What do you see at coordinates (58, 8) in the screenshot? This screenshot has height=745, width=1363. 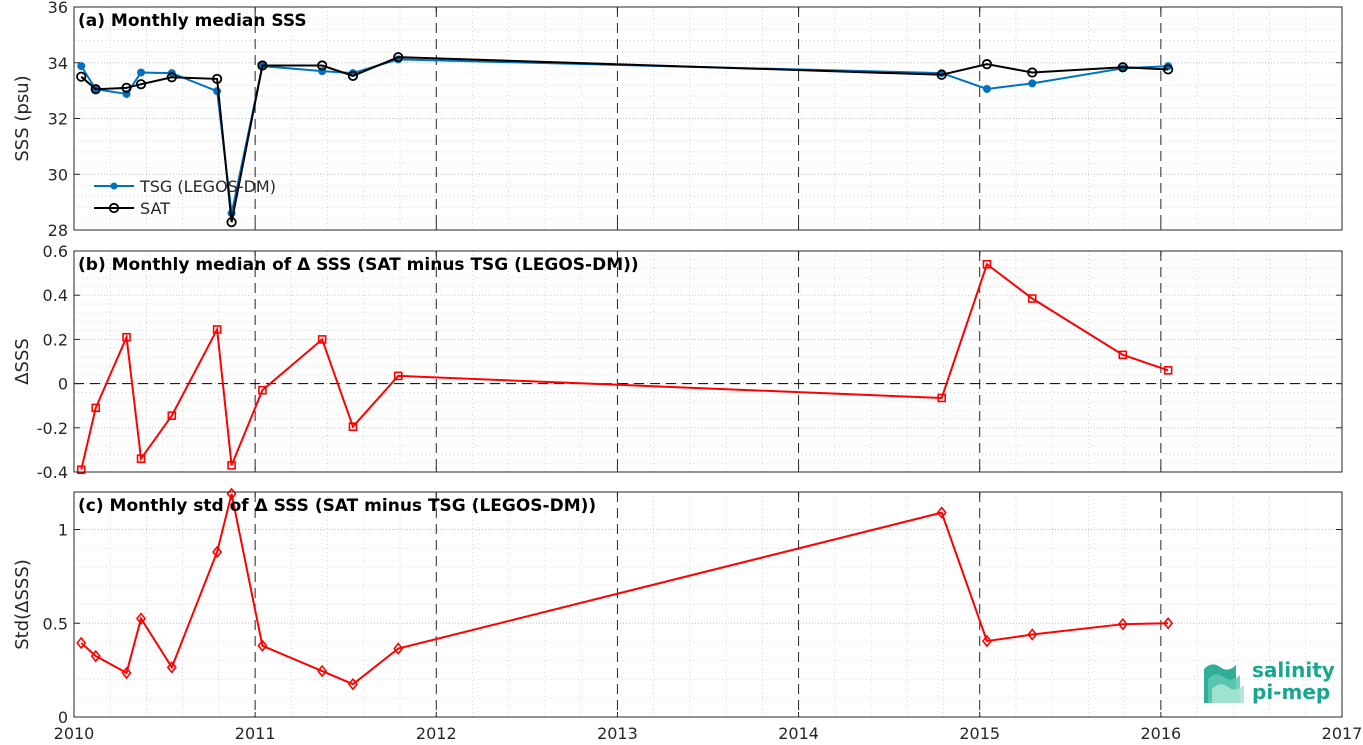 I see `y-tick-label: 36` at bounding box center [58, 8].